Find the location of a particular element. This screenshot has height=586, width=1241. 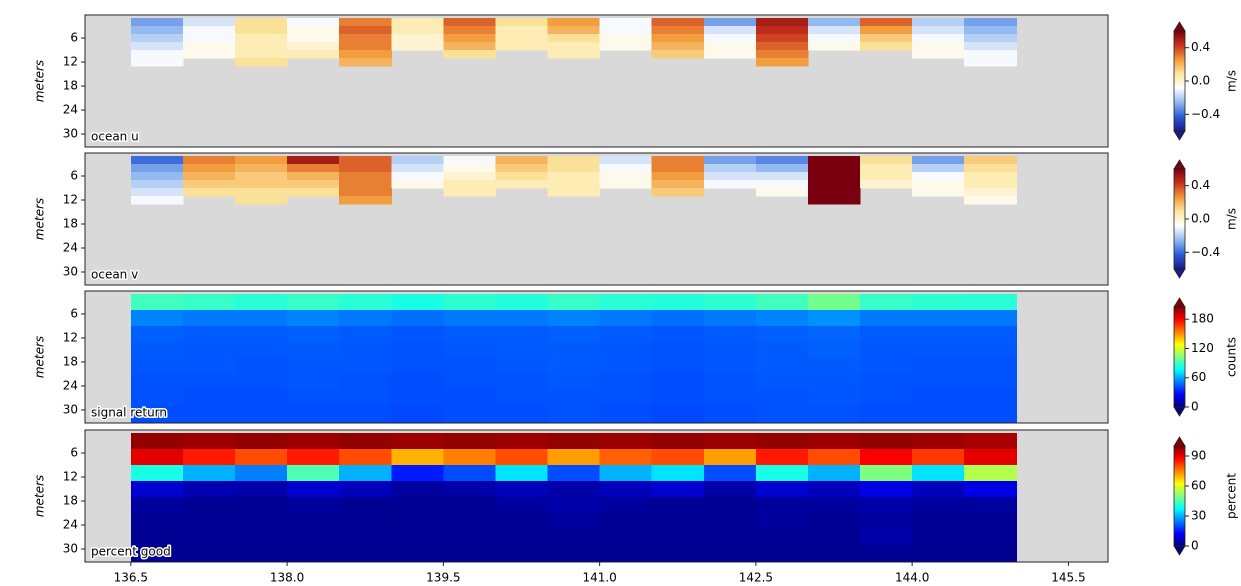

x-tick-label: 145.5 is located at coordinates (1068, 578).